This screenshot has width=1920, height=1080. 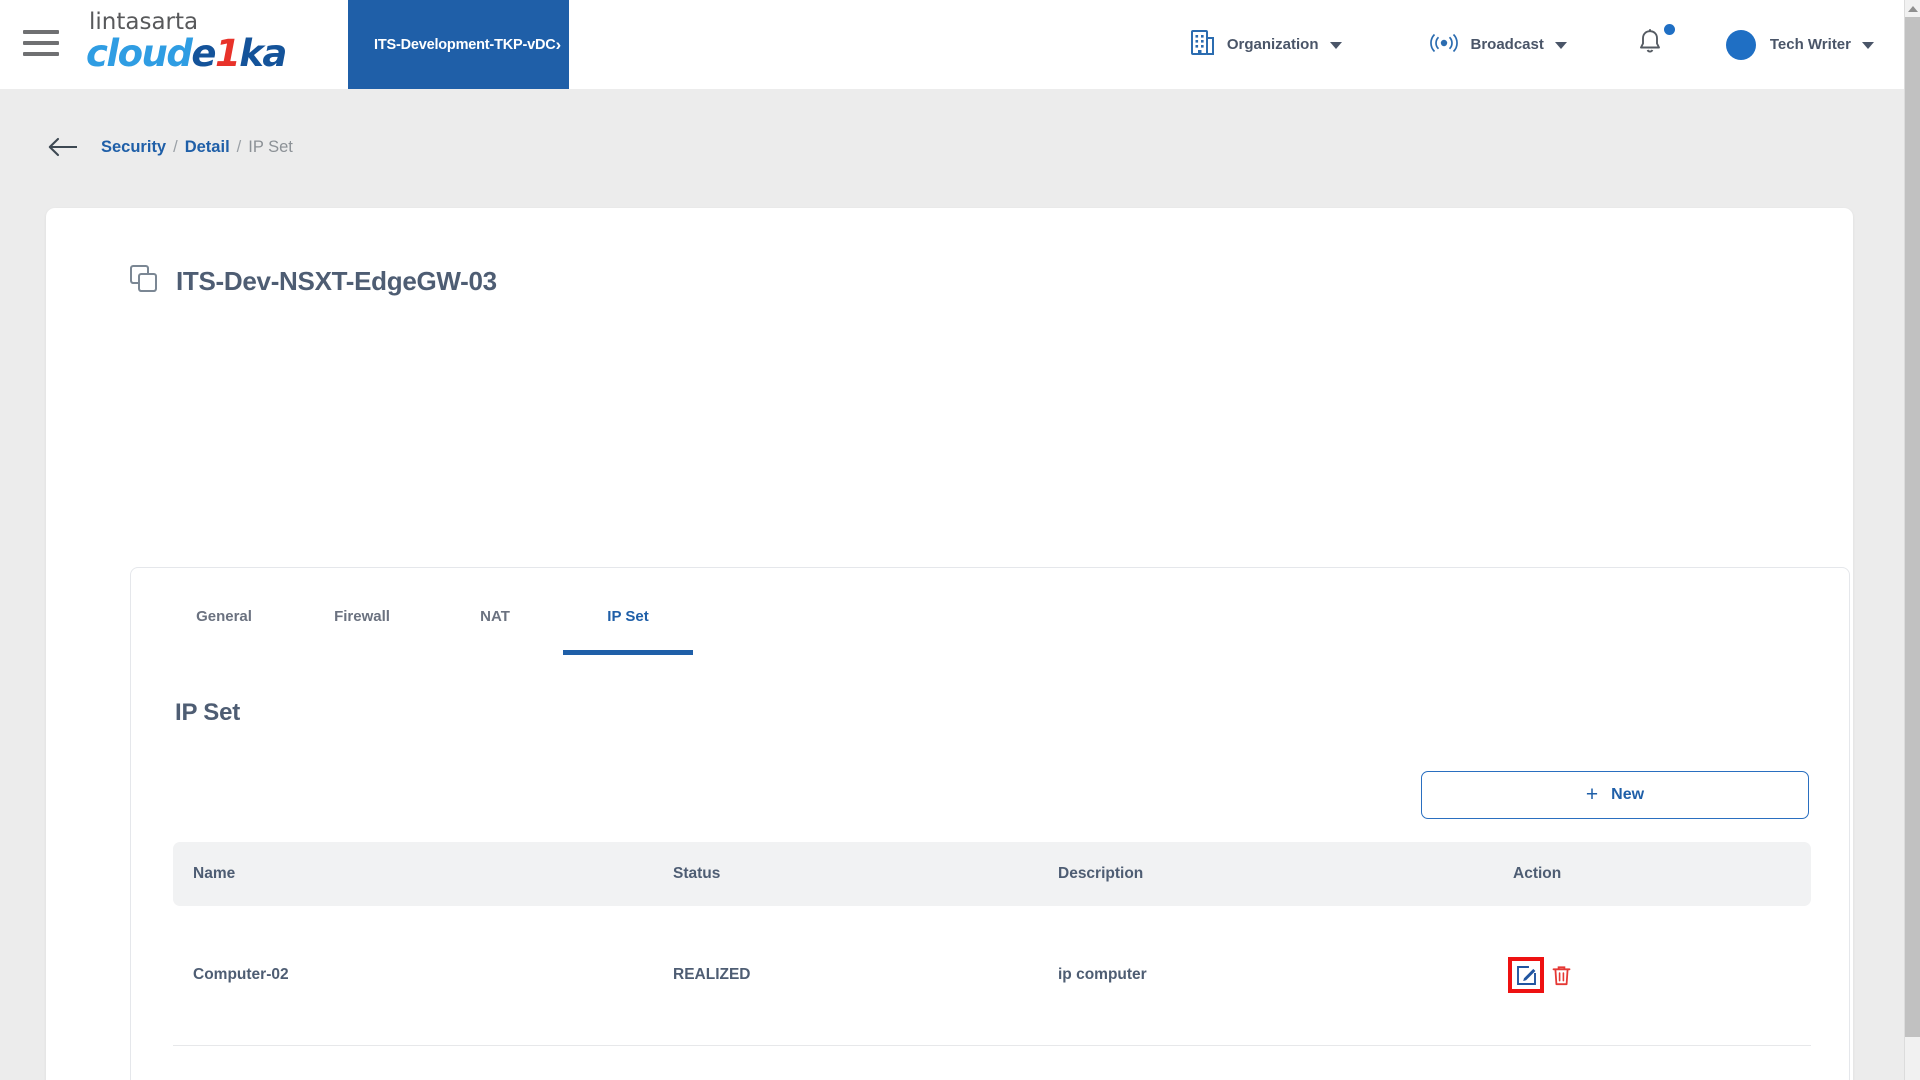 I want to click on new-button-label: New, so click(x=1628, y=794).